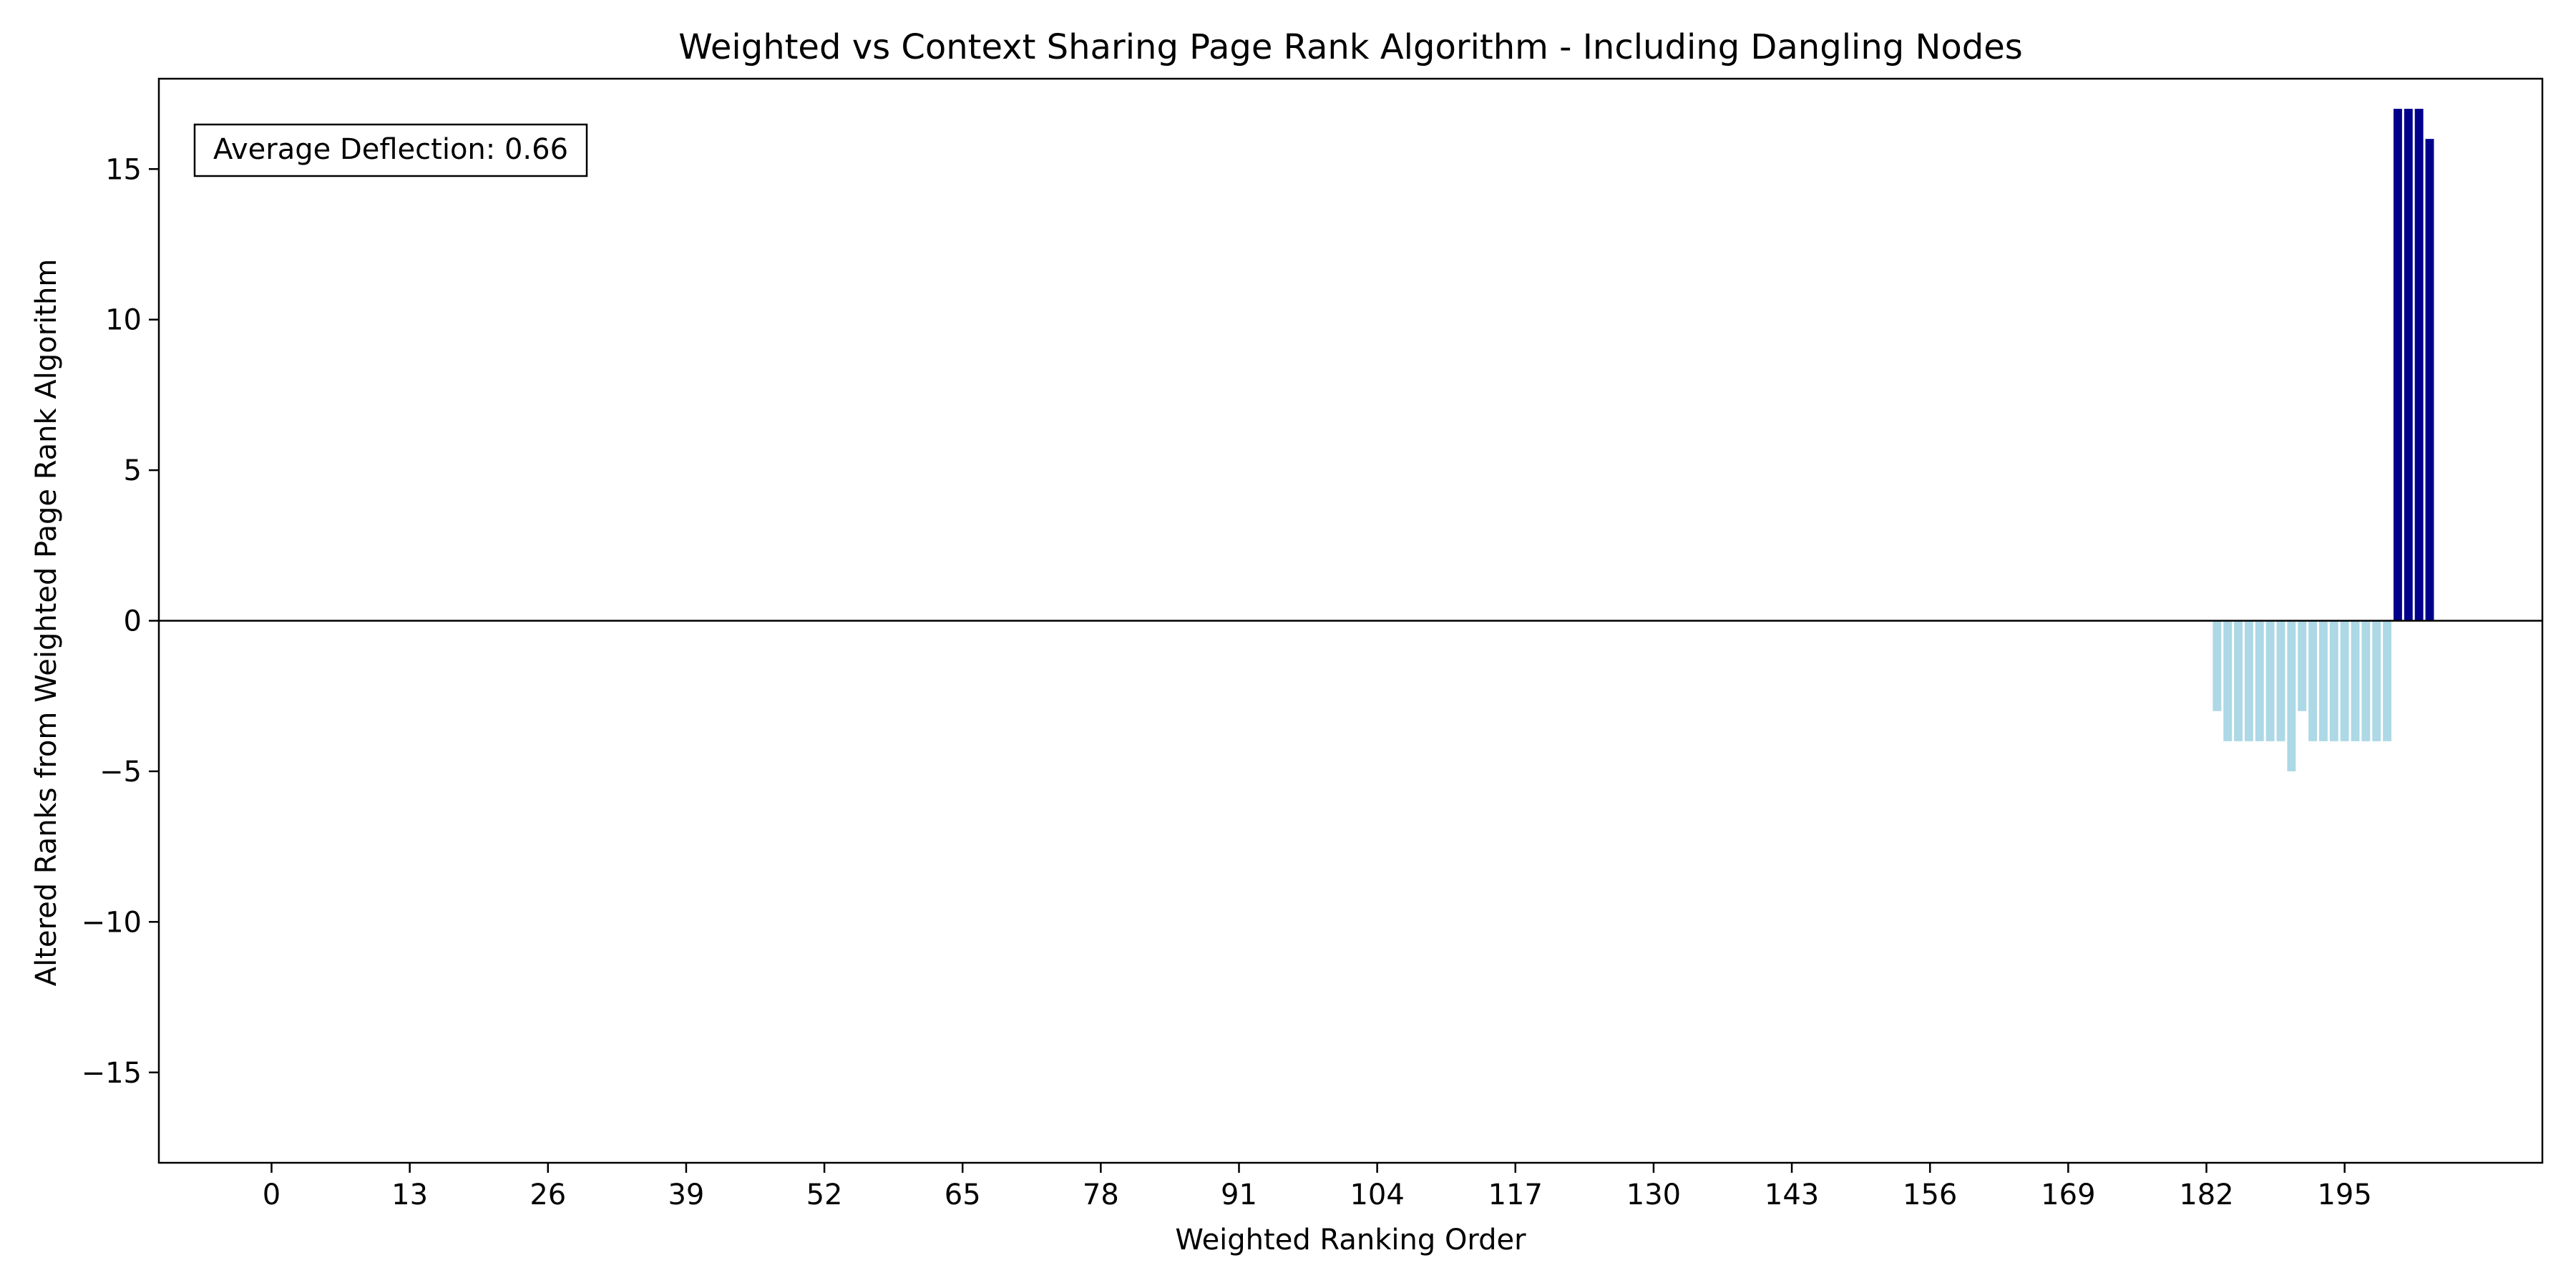 This screenshot has width=2576, height=1288. Describe the element at coordinates (112, 922) in the screenshot. I see `y-tick-label--10: −10` at that location.